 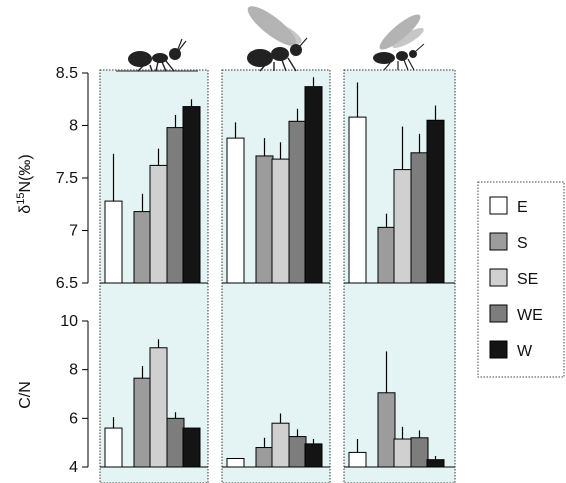 I want to click on legend-swatch-WE, so click(x=498, y=313).